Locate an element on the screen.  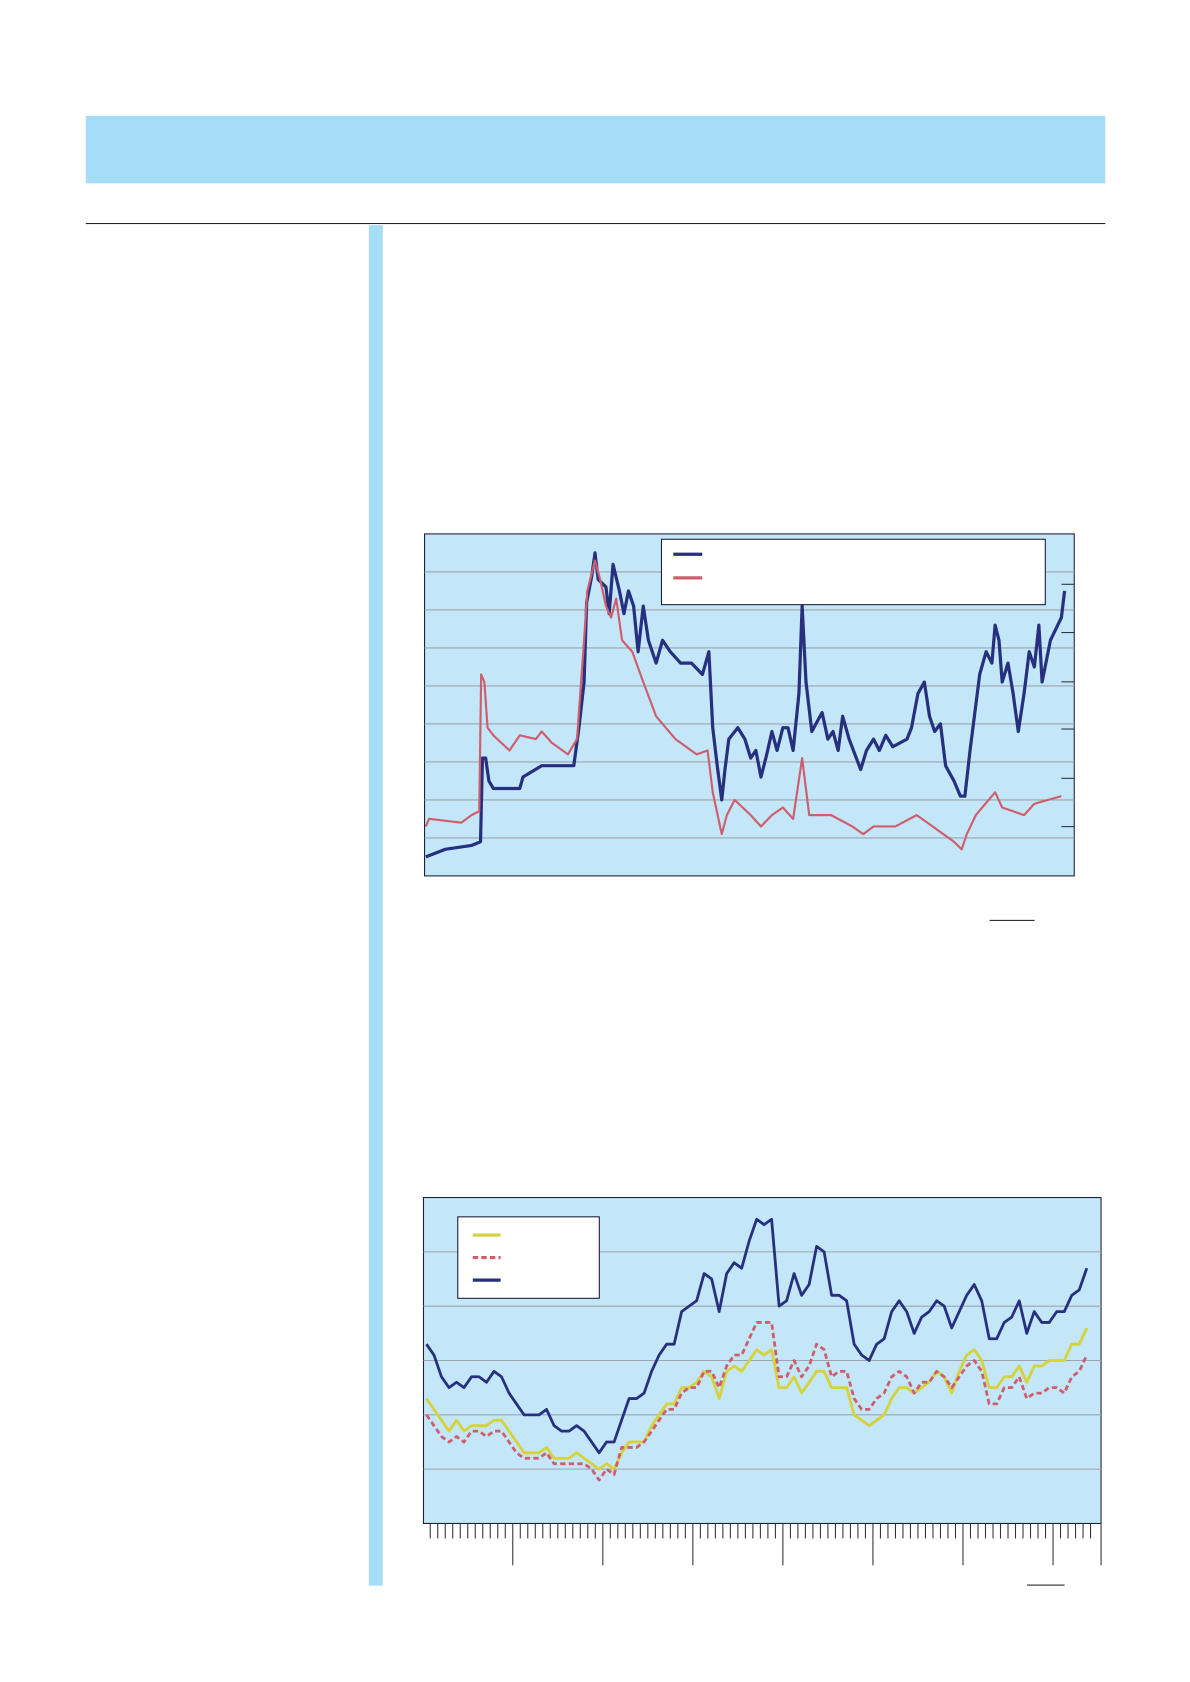
series-line-yellow is located at coordinates (757, 1399).